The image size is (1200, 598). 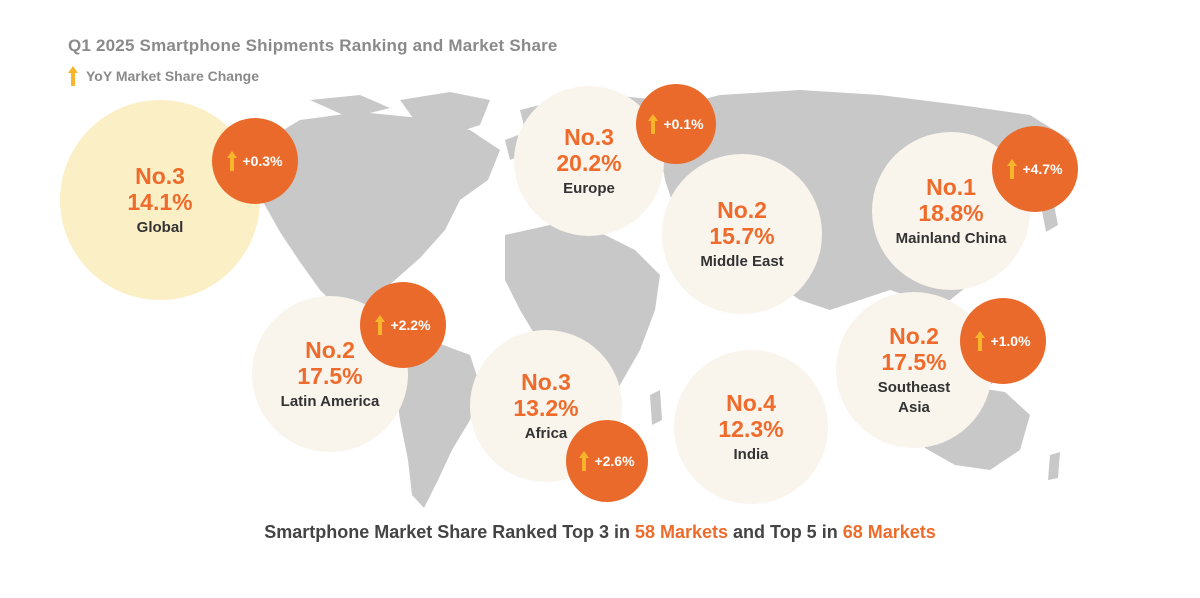 I want to click on south-america-shape, so click(x=435, y=424).